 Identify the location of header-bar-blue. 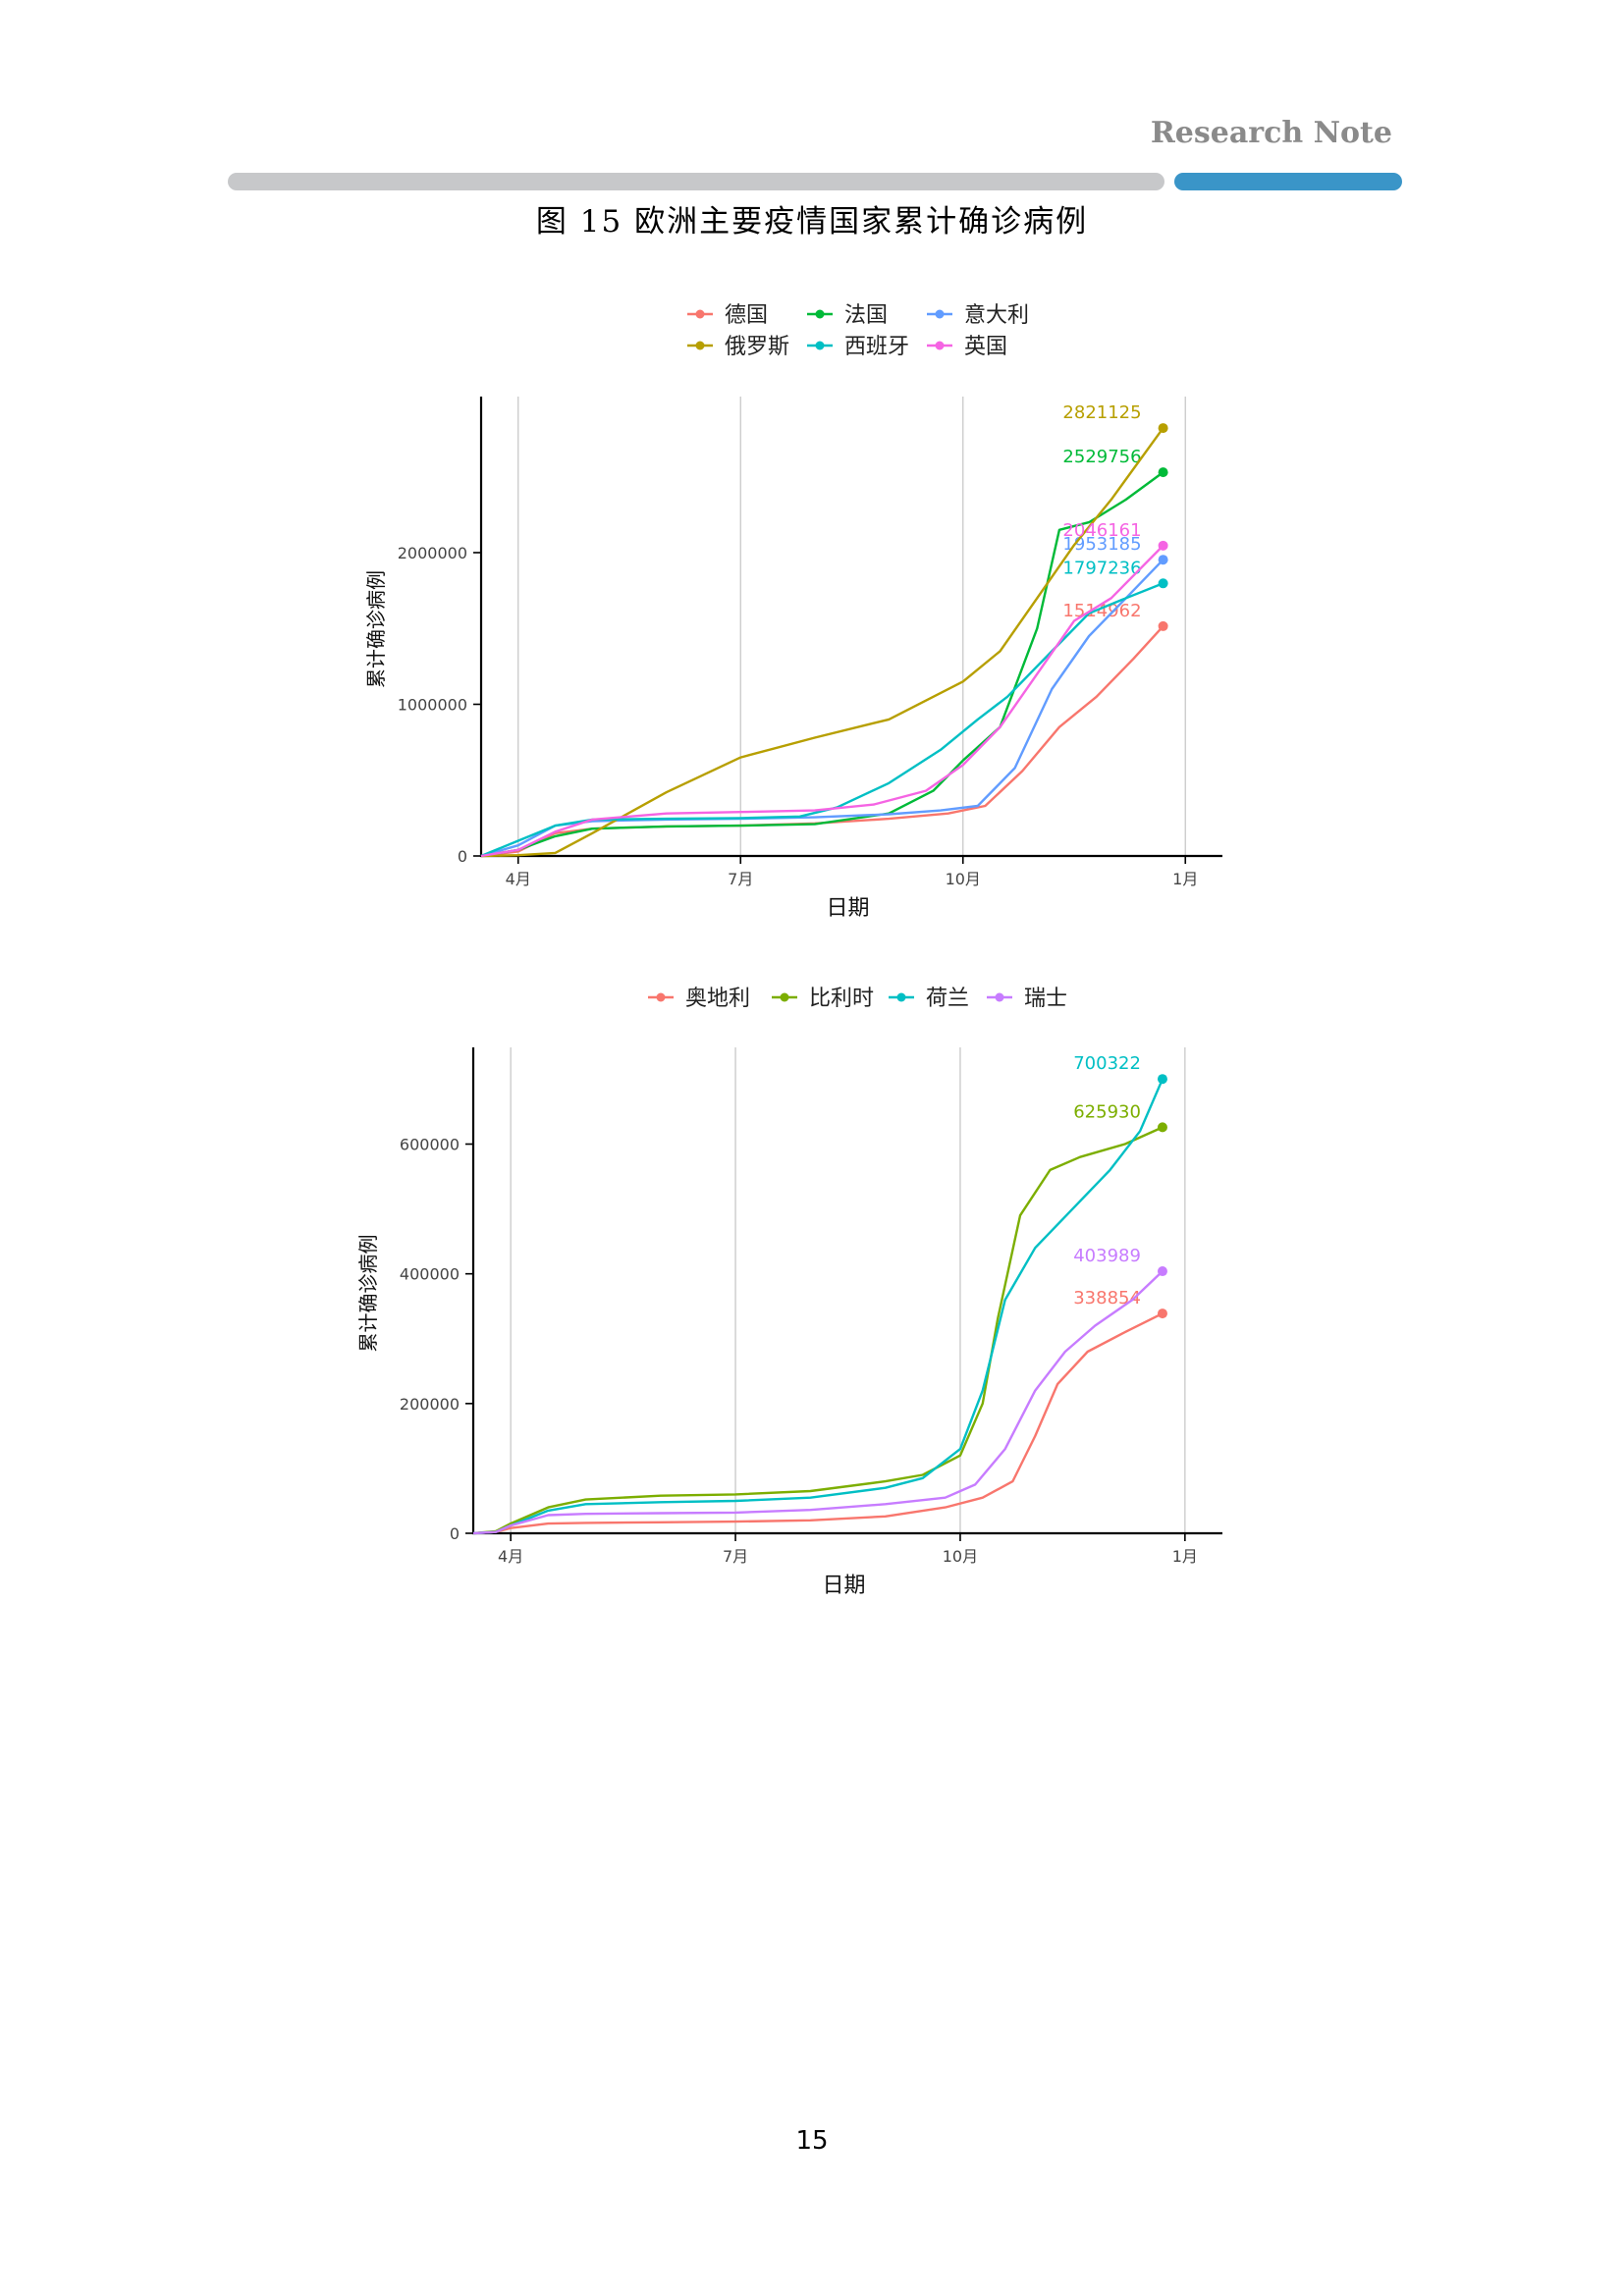
(1288, 182).